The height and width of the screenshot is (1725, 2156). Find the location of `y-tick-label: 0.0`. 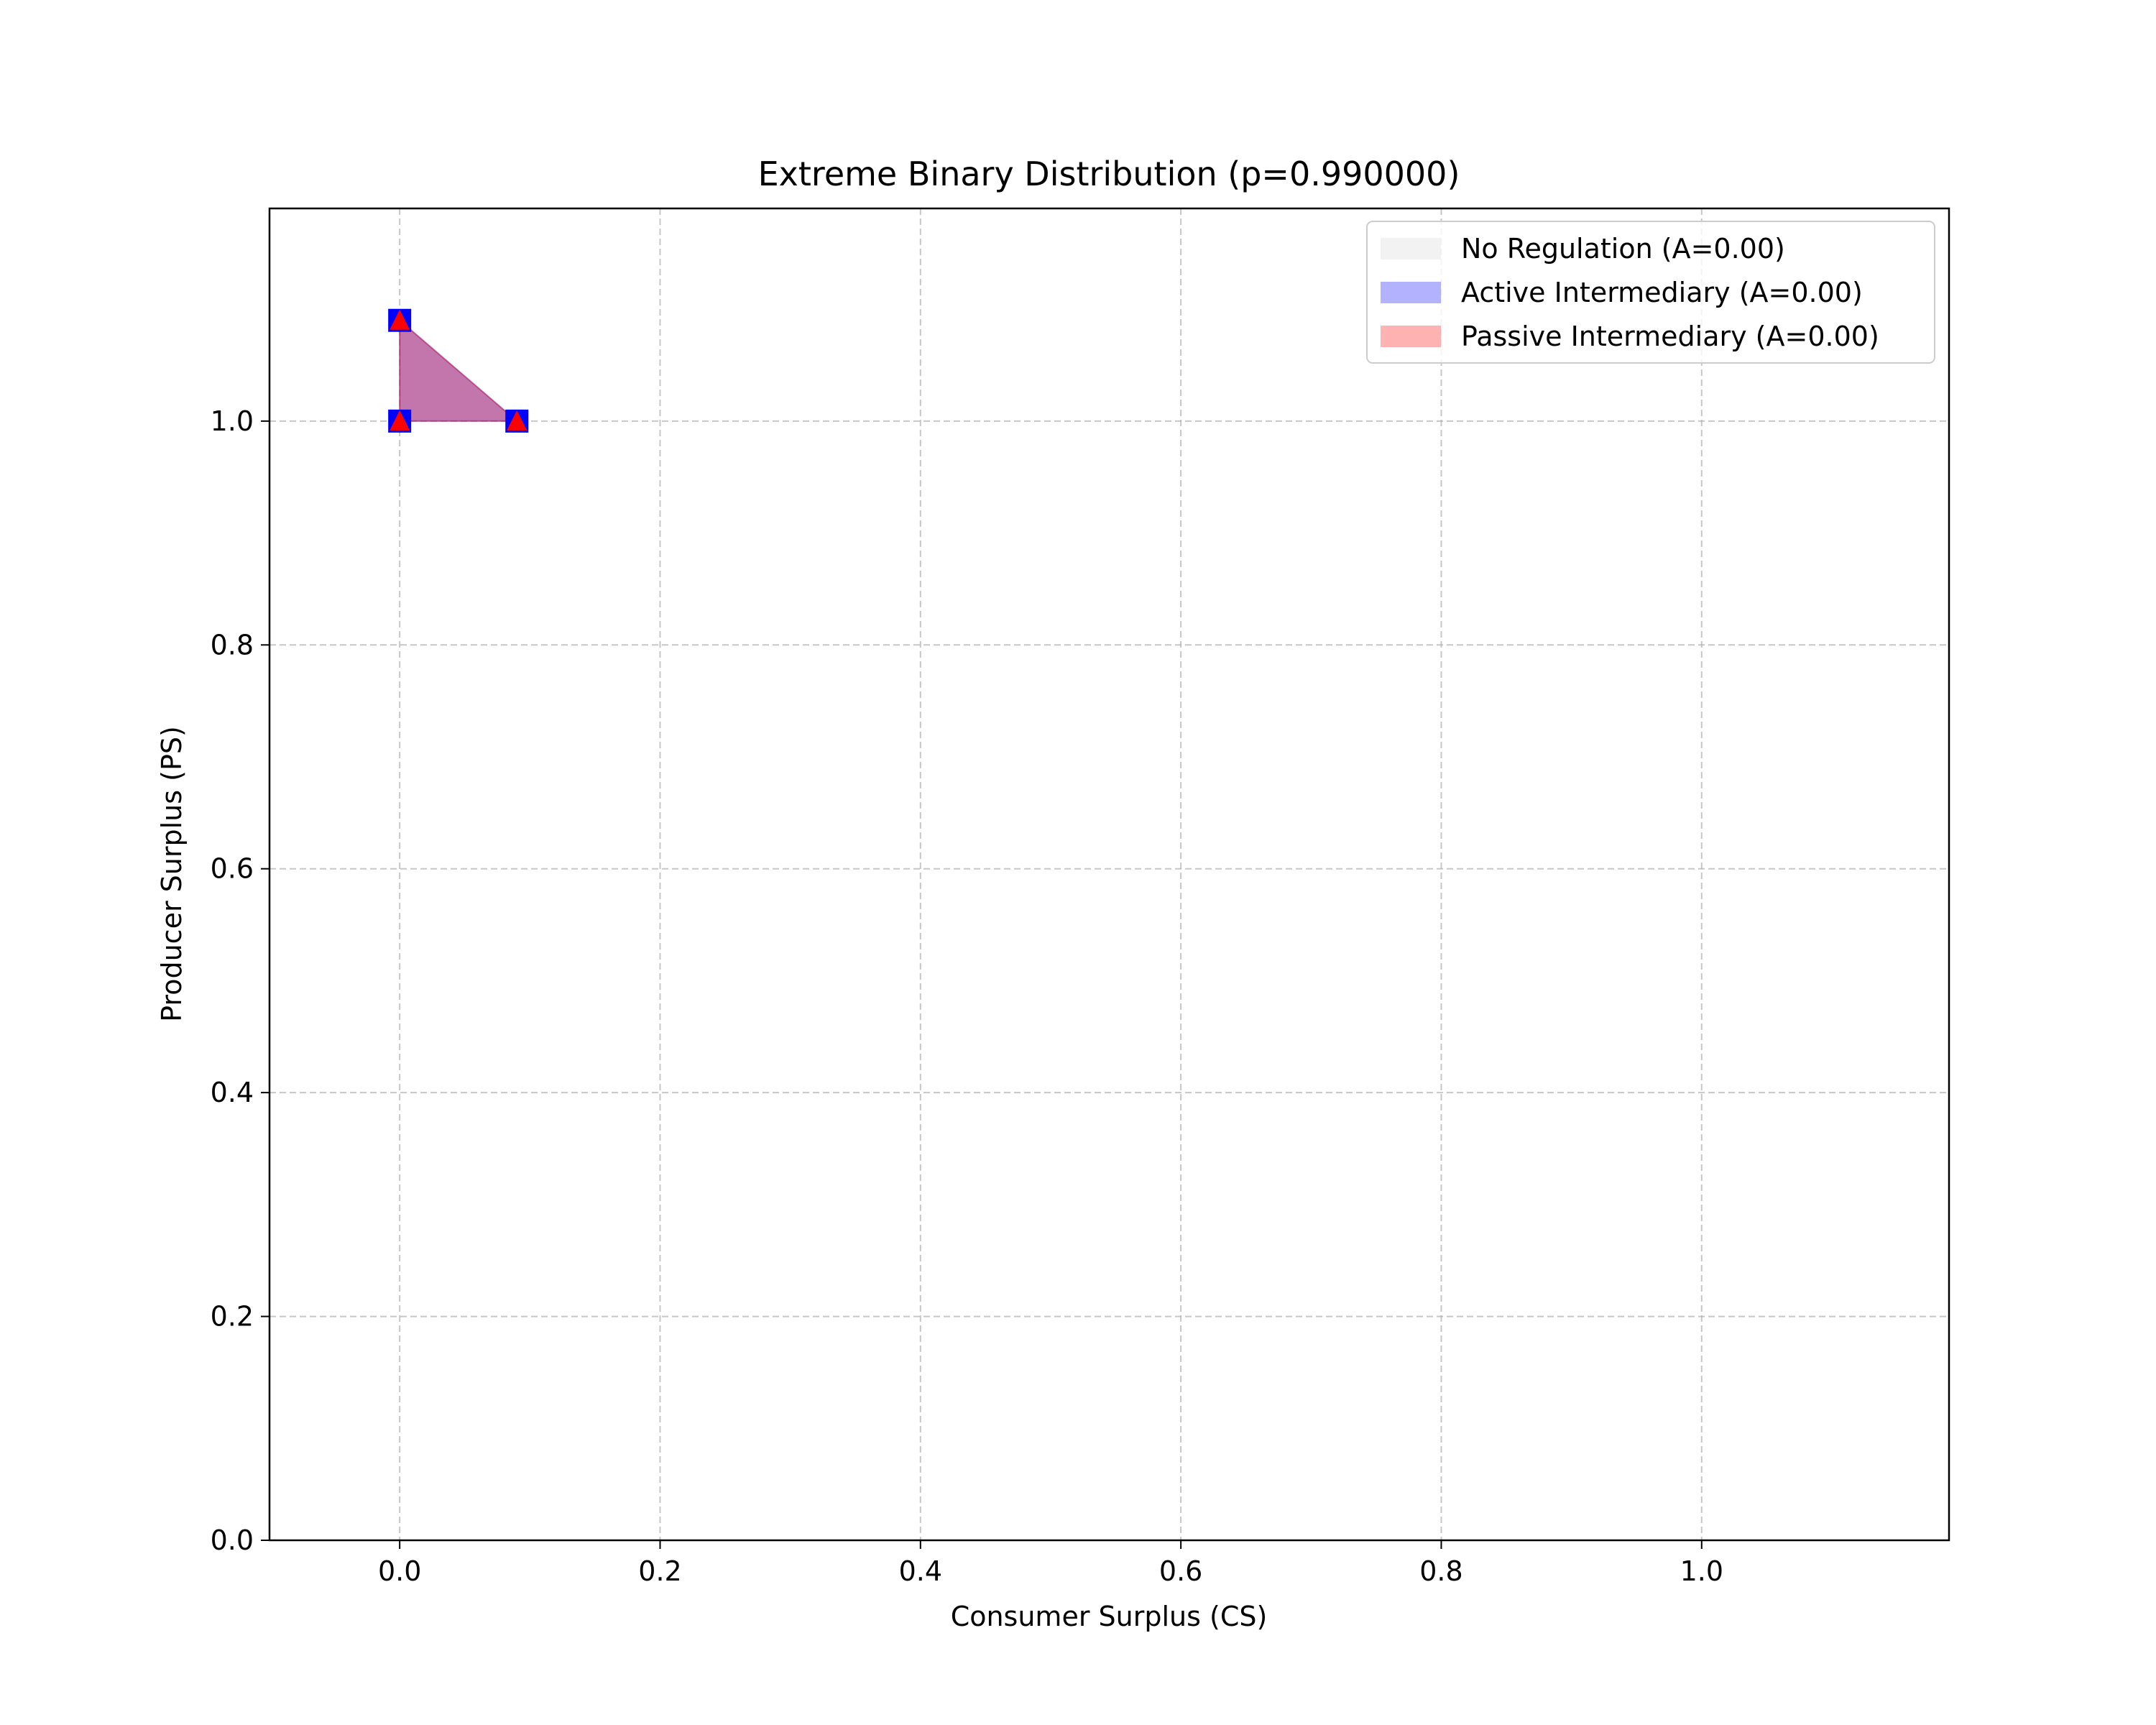

y-tick-label: 0.0 is located at coordinates (233, 1540).